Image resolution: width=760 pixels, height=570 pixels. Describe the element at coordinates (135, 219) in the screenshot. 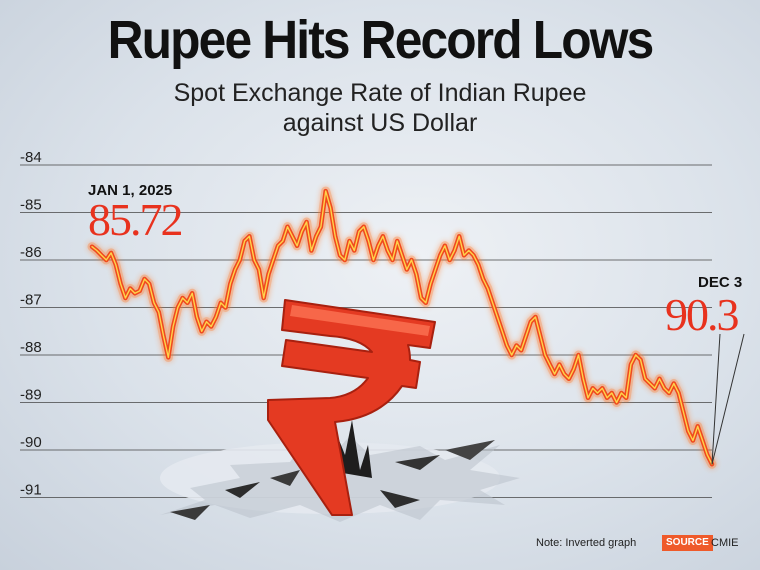

I see `start-value-label: 85.72` at that location.